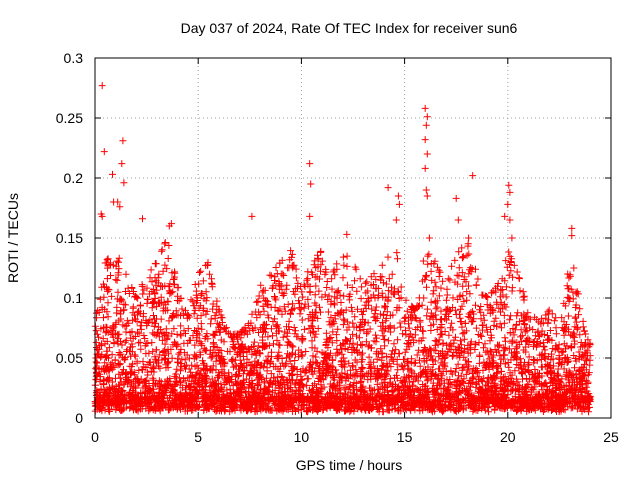  I want to click on y-axis-label: ROTI / TECUs, so click(13, 238).